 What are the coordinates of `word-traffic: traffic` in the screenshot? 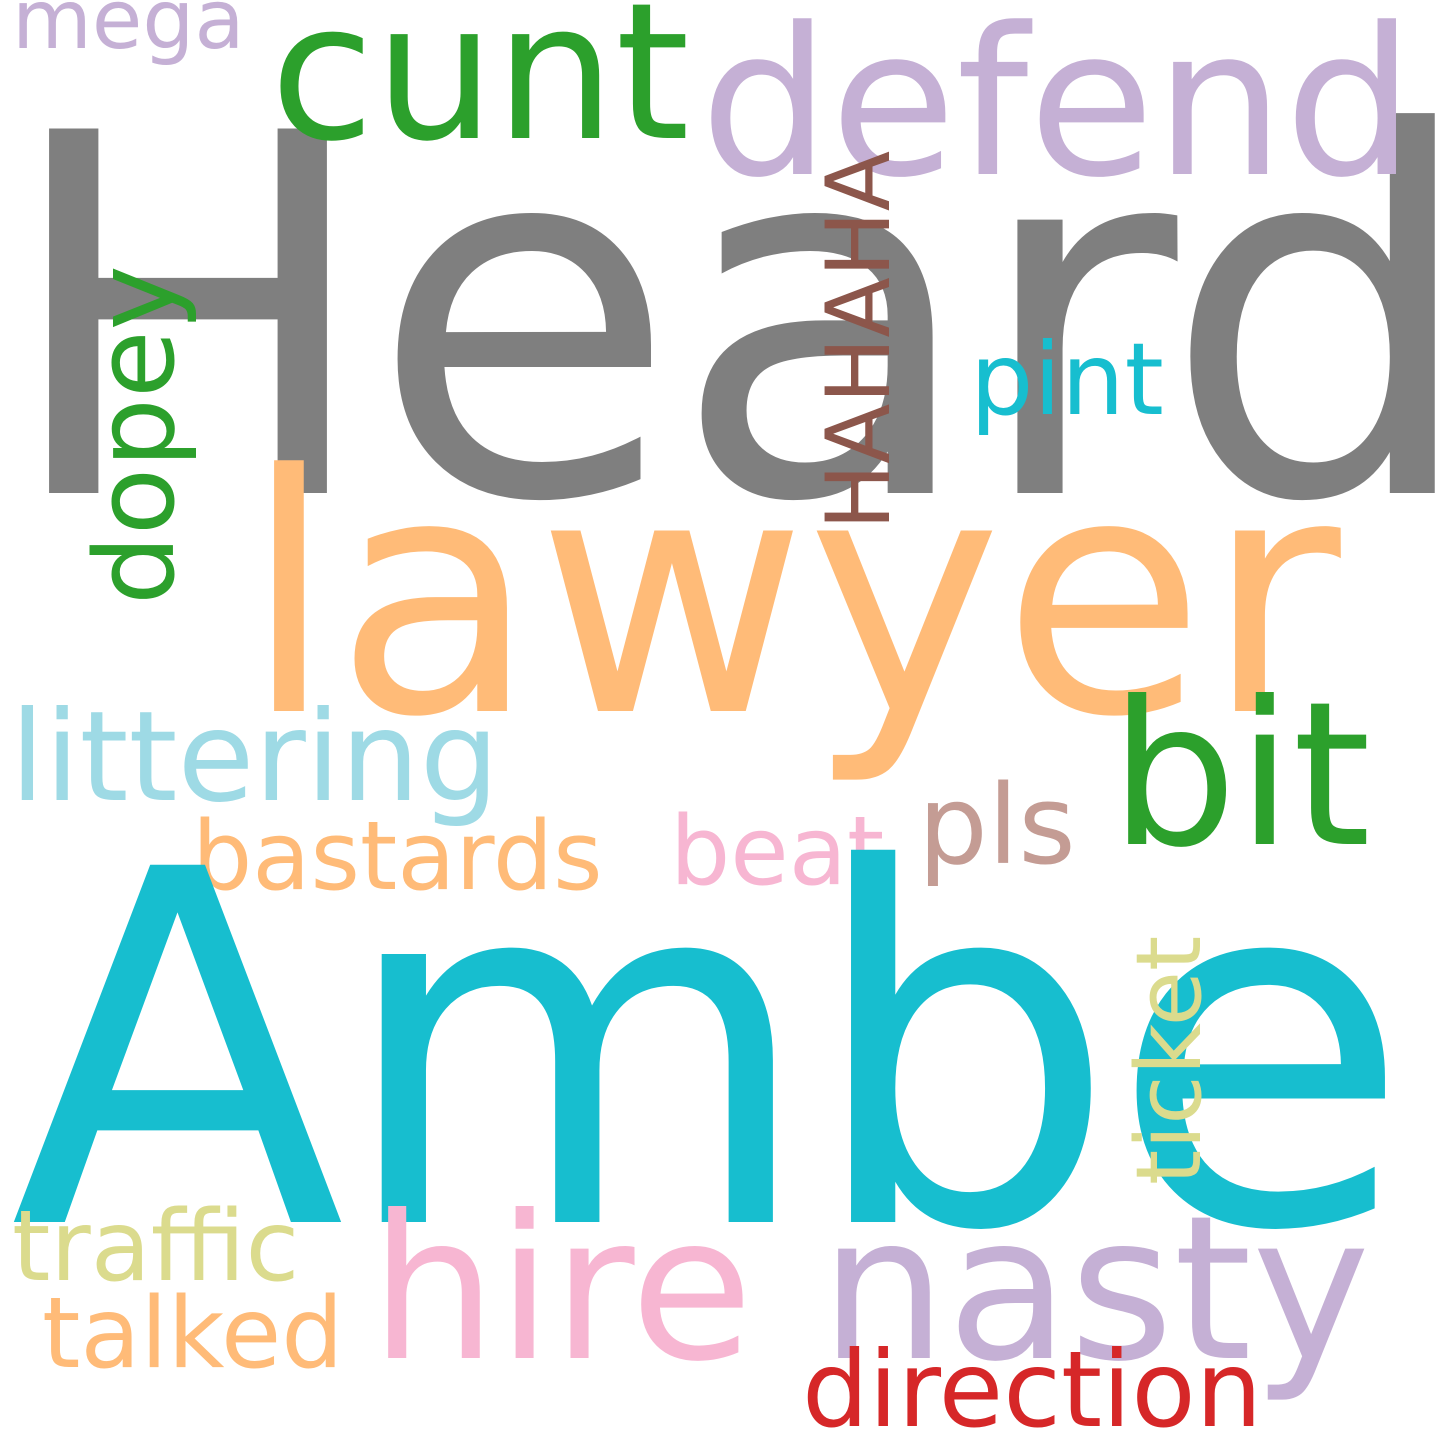 It's located at (156, 1247).